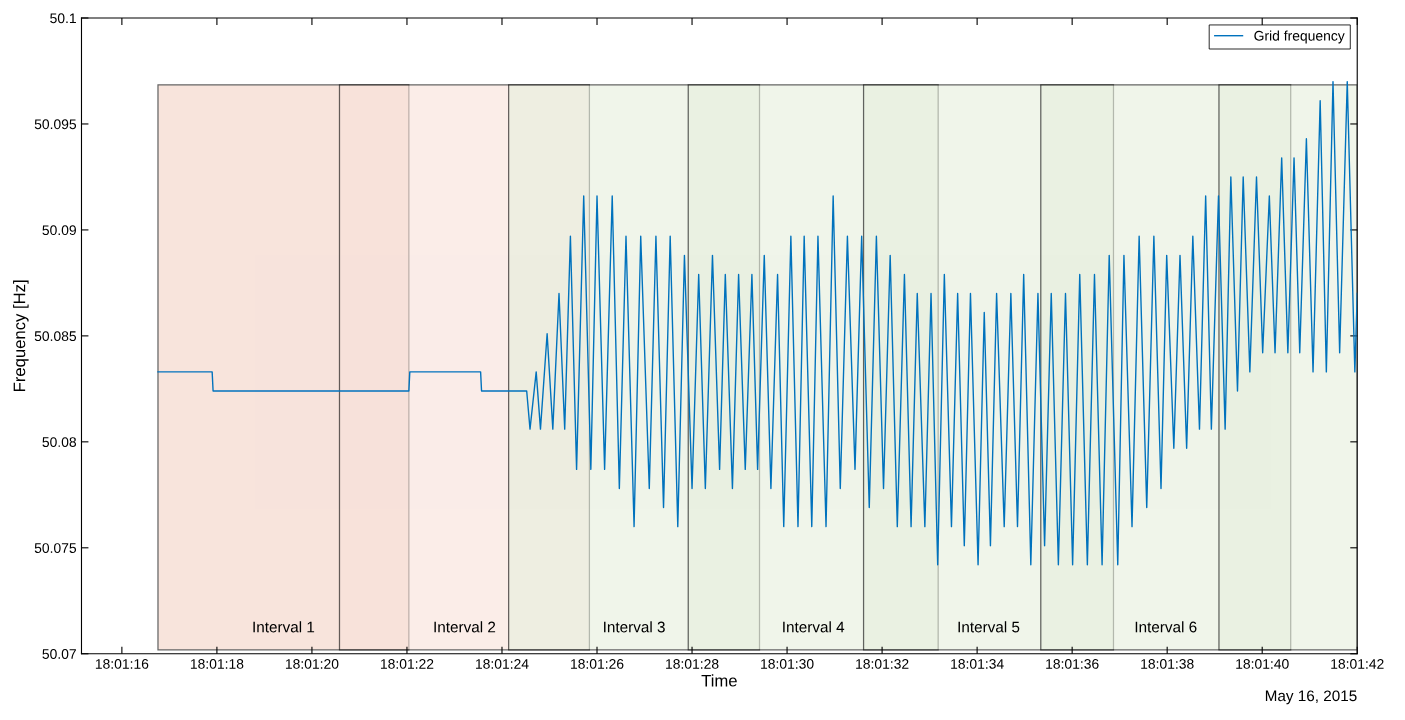 This screenshot has height=720, width=1405. What do you see at coordinates (55, 336) in the screenshot?
I see `y-tick-label: 50.085` at bounding box center [55, 336].